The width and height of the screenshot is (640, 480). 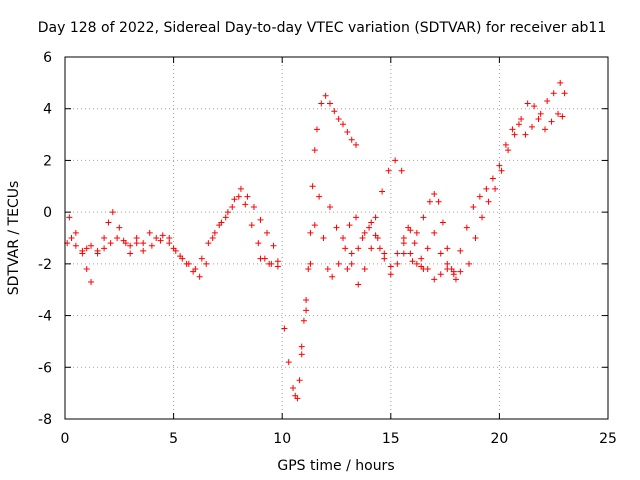 I want to click on x-tick-label: 0, so click(x=65, y=439).